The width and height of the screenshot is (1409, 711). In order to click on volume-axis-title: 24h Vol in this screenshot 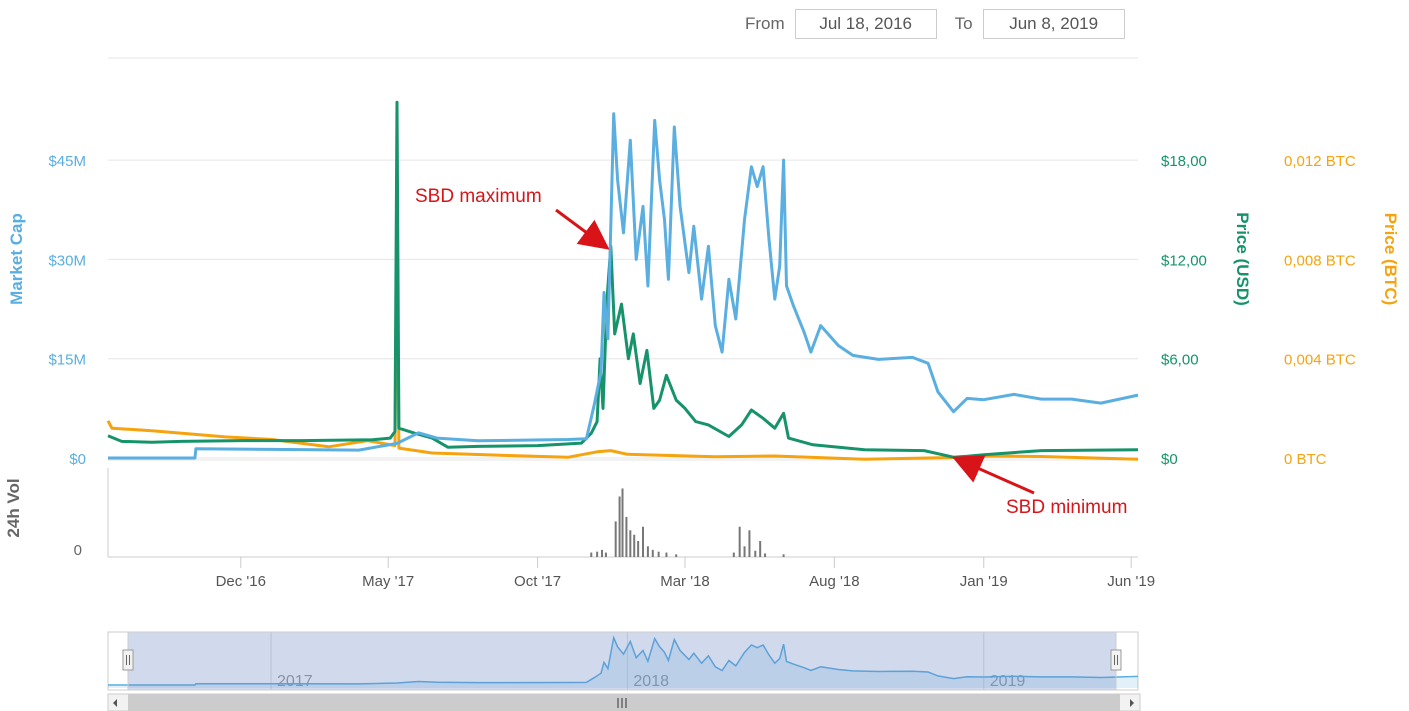, I will do `click(13, 507)`.